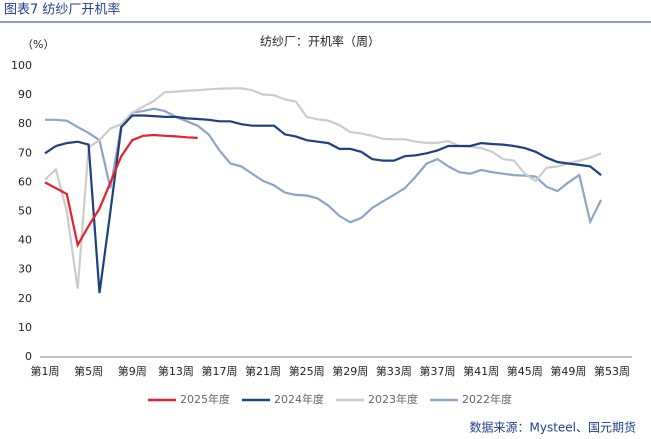 The height and width of the screenshot is (439, 651). I want to click on legend-label: 2025年度, so click(205, 399).